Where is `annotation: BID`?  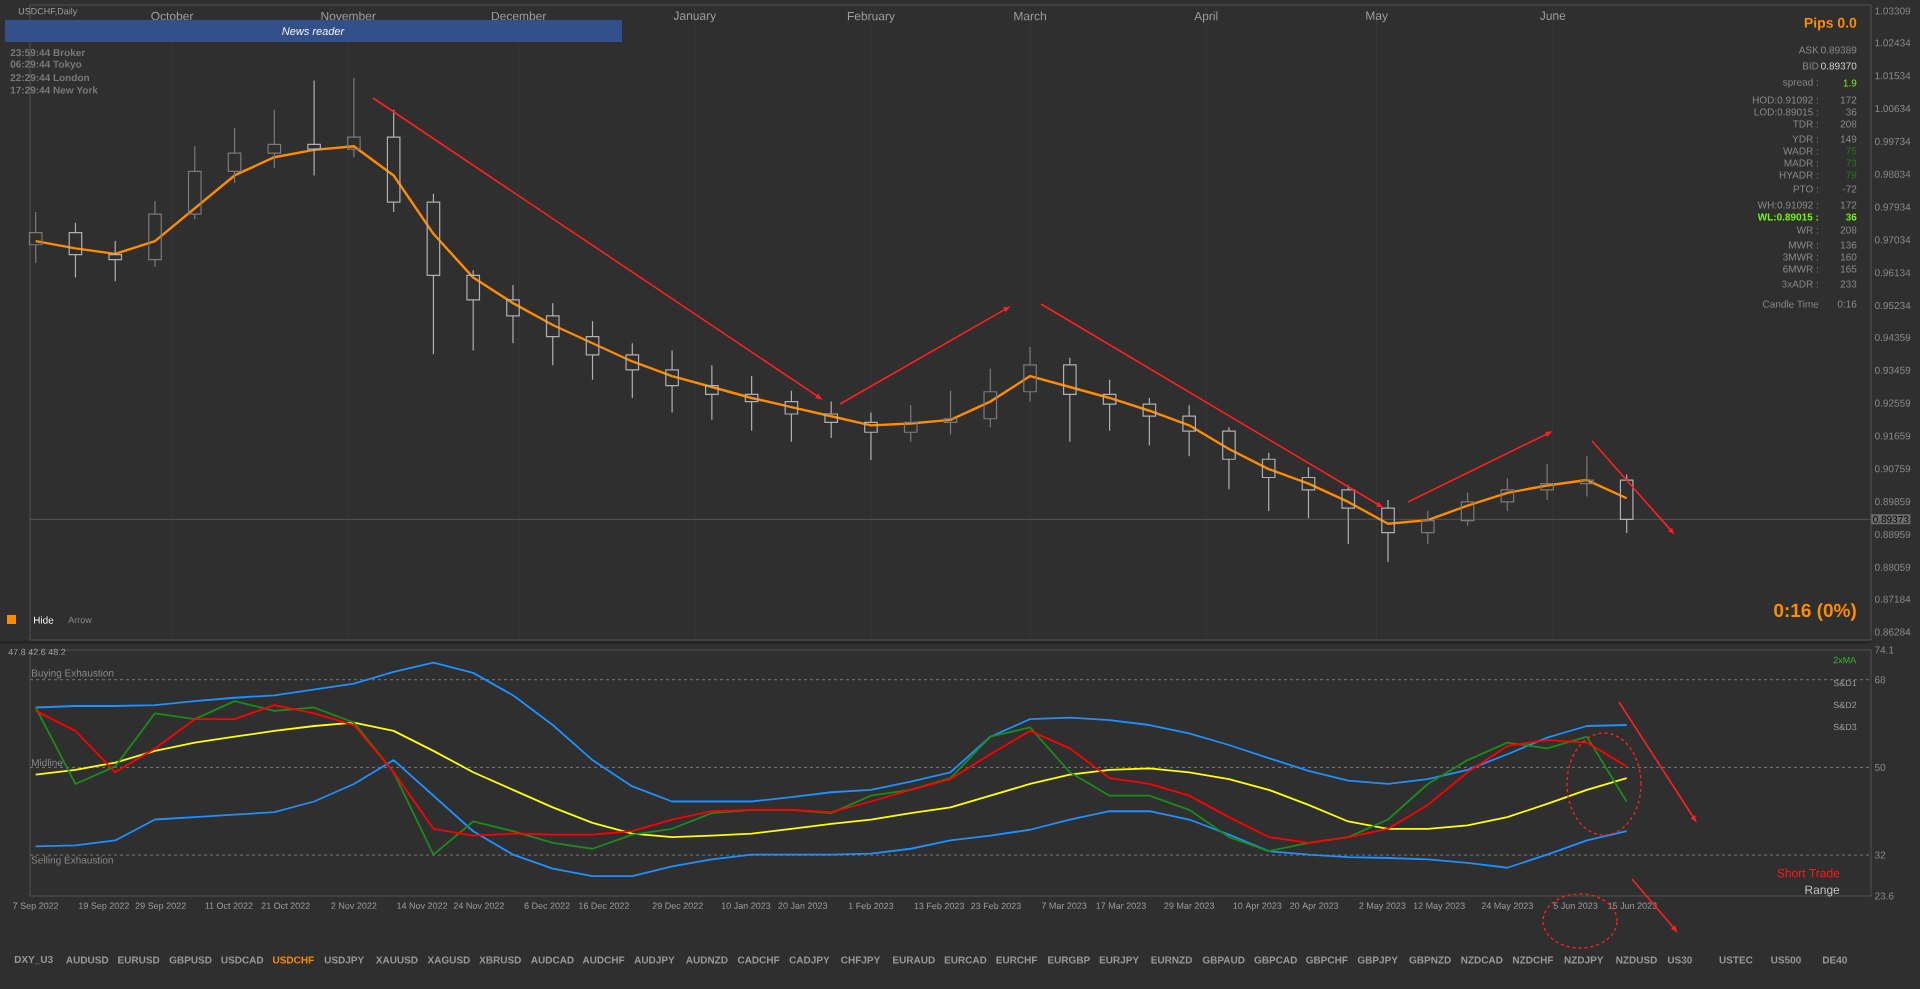 annotation: BID is located at coordinates (1810, 66).